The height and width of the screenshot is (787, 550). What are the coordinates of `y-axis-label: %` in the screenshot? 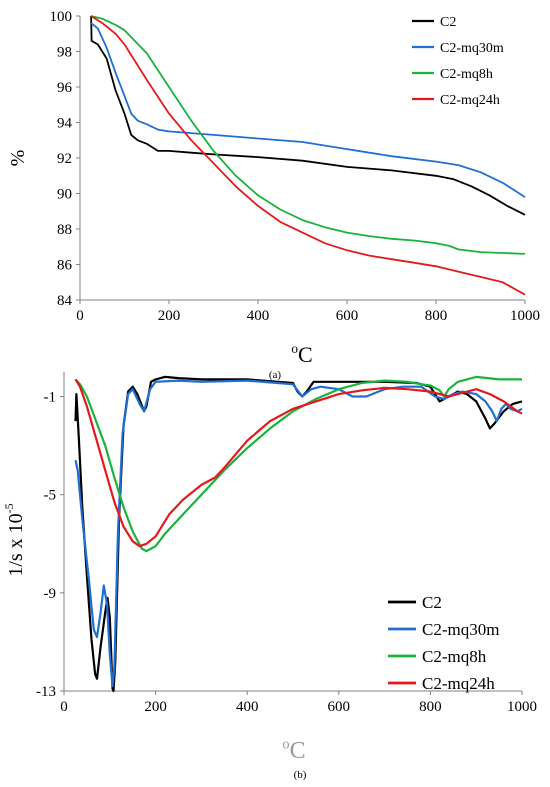 It's located at (18, 158).